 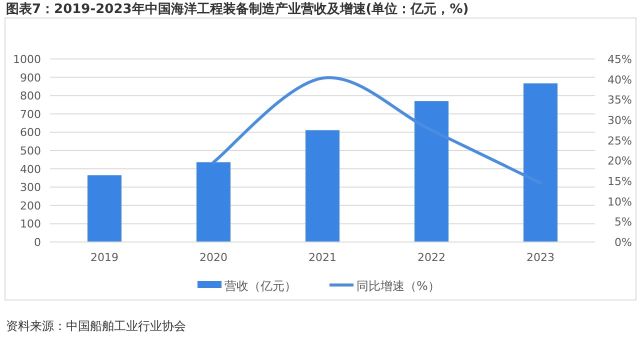 I want to click on y-tick-label: 200, so click(x=30, y=205).